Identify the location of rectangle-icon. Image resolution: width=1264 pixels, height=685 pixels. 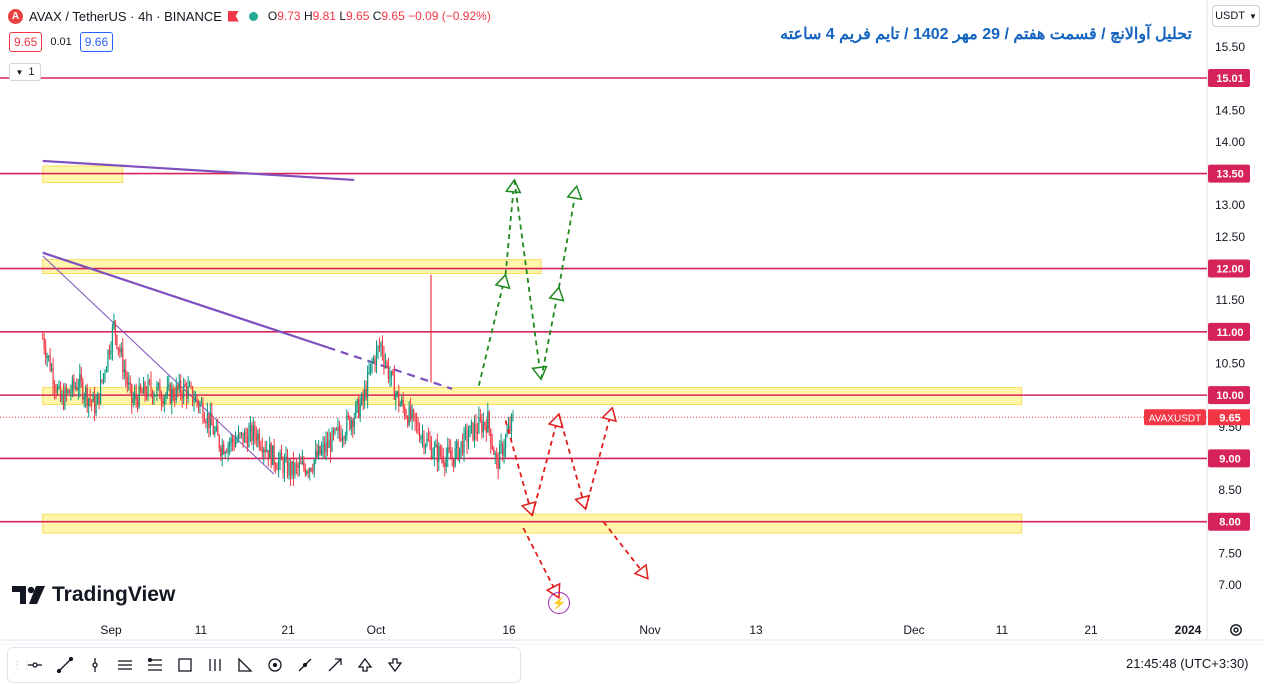
(185, 665).